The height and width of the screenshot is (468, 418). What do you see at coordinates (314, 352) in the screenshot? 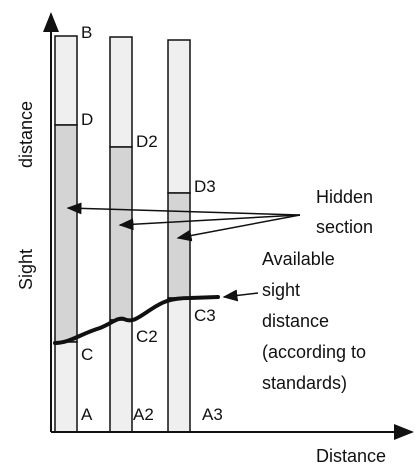
I see `available-label-line-4: (according to` at bounding box center [314, 352].